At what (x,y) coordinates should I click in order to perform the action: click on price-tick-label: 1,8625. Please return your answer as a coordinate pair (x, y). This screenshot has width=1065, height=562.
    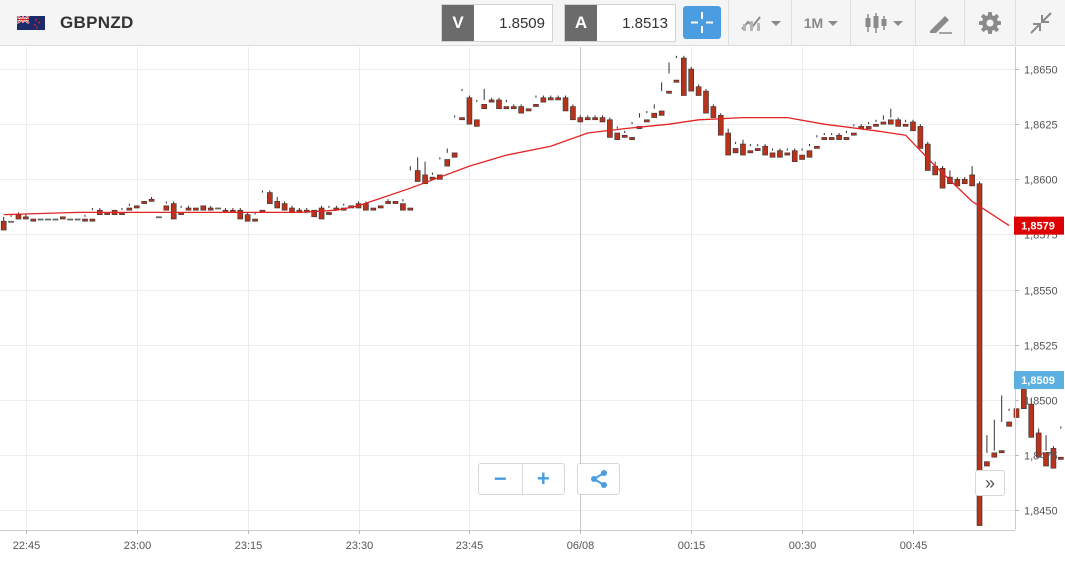
    Looking at the image, I should click on (1041, 126).